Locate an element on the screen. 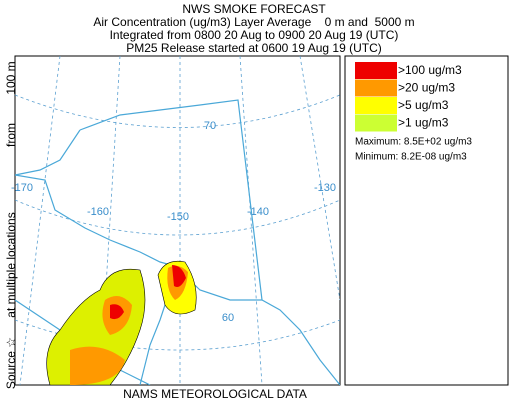 The image size is (509, 401). maximum: Maximum: 8.5E+02 ug/m3 is located at coordinates (413, 142).